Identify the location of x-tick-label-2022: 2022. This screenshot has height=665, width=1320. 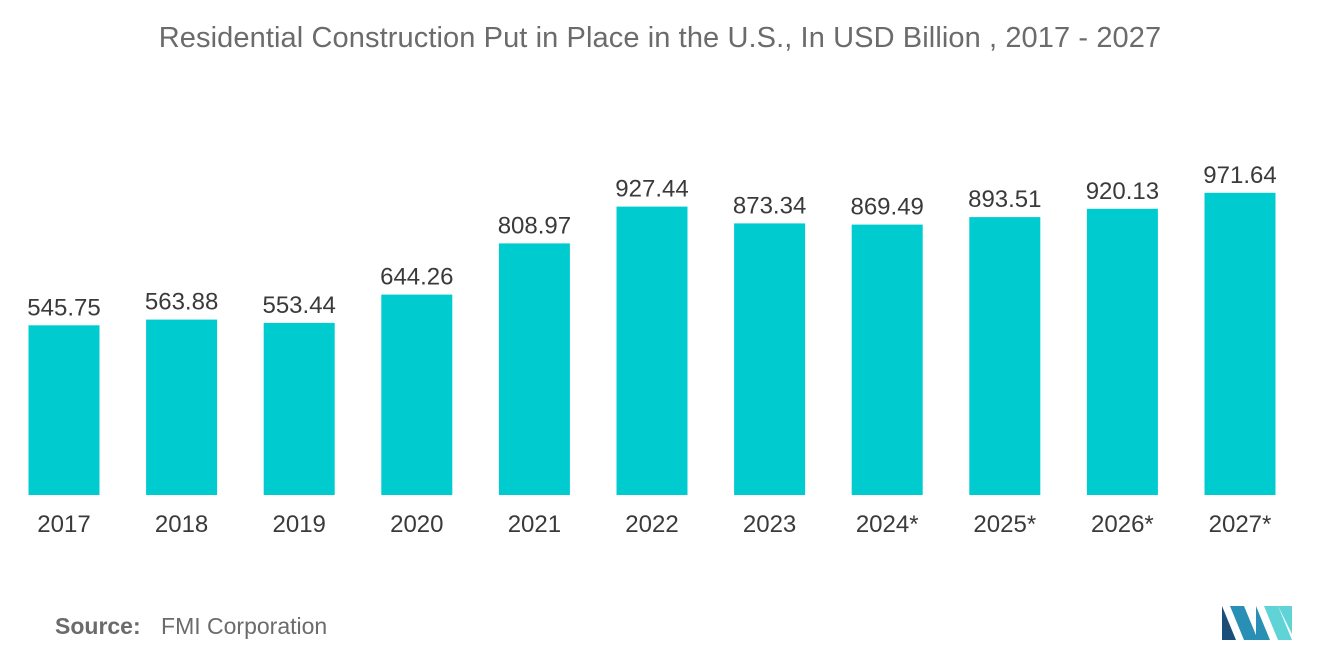
(651, 524).